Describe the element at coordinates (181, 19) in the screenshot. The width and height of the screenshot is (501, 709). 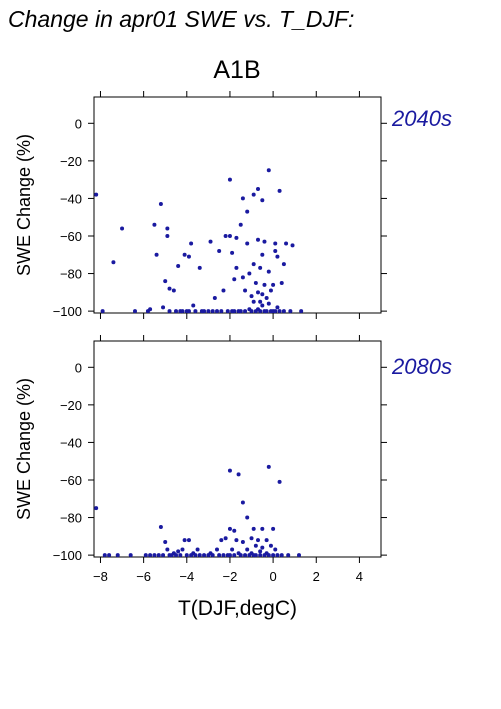
I see `page-title: Change in apr01 SWE vs. T_DJF:` at that location.